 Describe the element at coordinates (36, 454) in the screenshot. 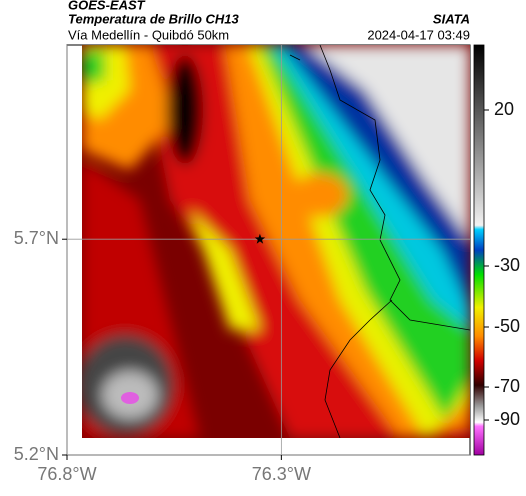

I see `y-tick-label: 5.2°N` at that location.